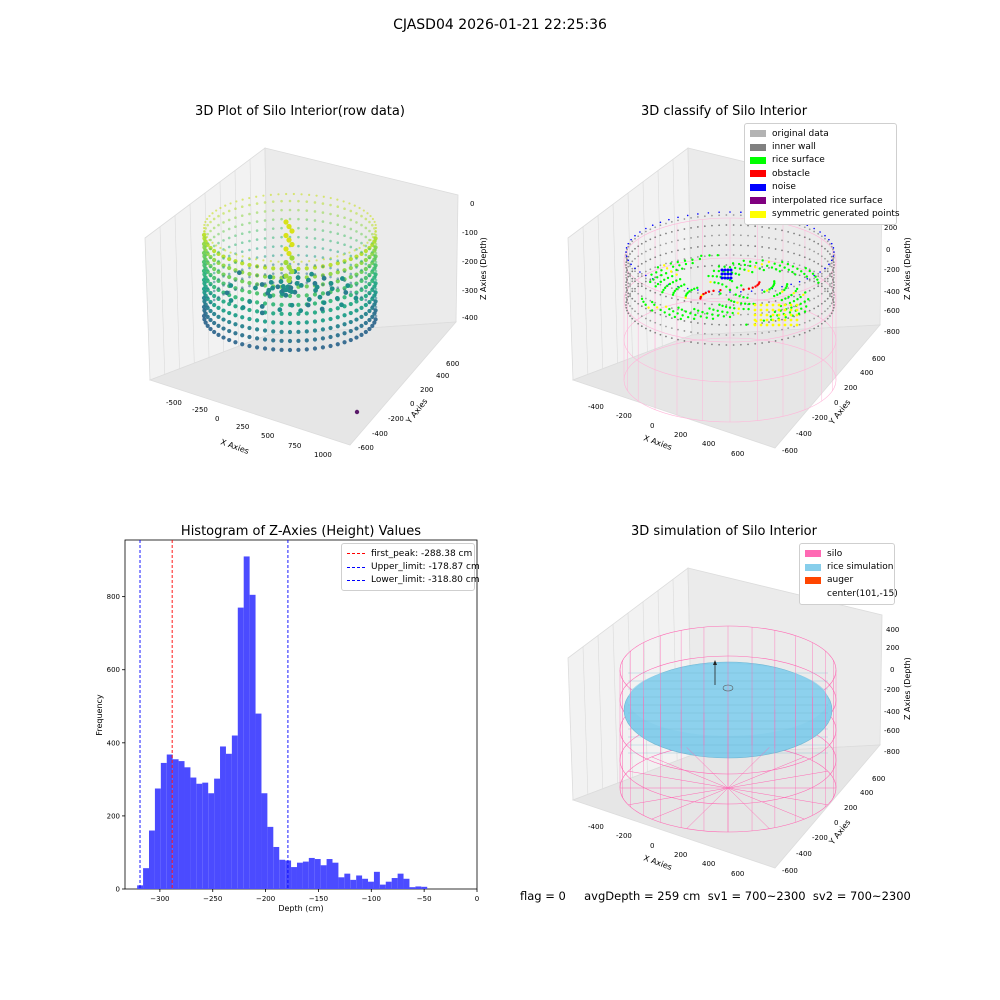 This screenshot has width=1000, height=1000. I want to click on legend-item-rice-simulation: rice simulation, so click(849, 566).